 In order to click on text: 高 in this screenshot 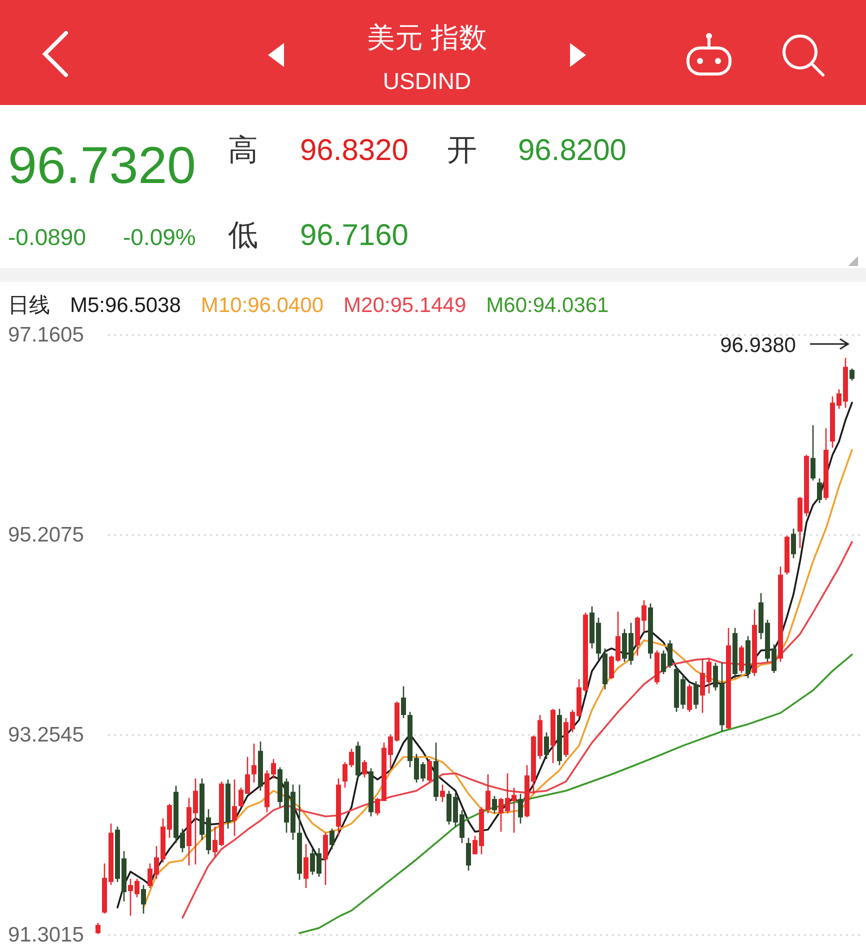, I will do `click(243, 150)`.